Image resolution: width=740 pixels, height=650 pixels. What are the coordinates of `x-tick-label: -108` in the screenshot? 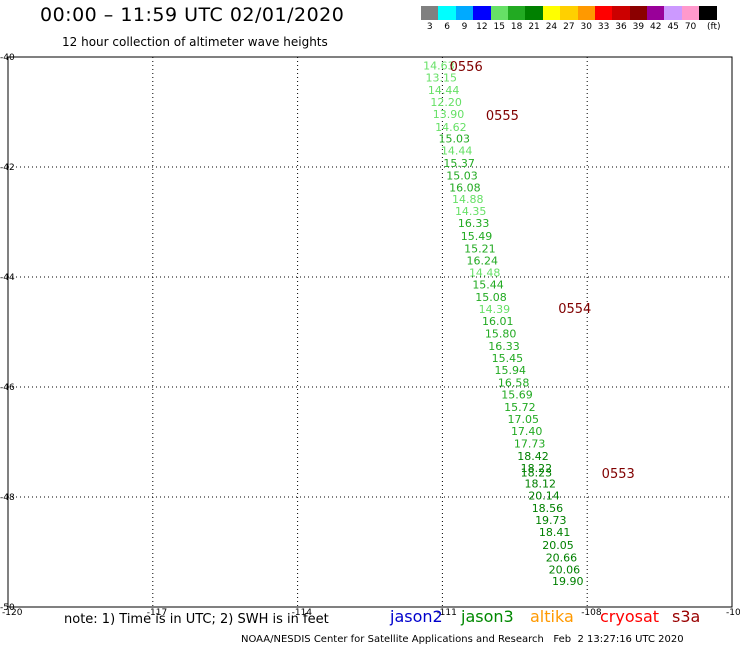 It's located at (591, 613).